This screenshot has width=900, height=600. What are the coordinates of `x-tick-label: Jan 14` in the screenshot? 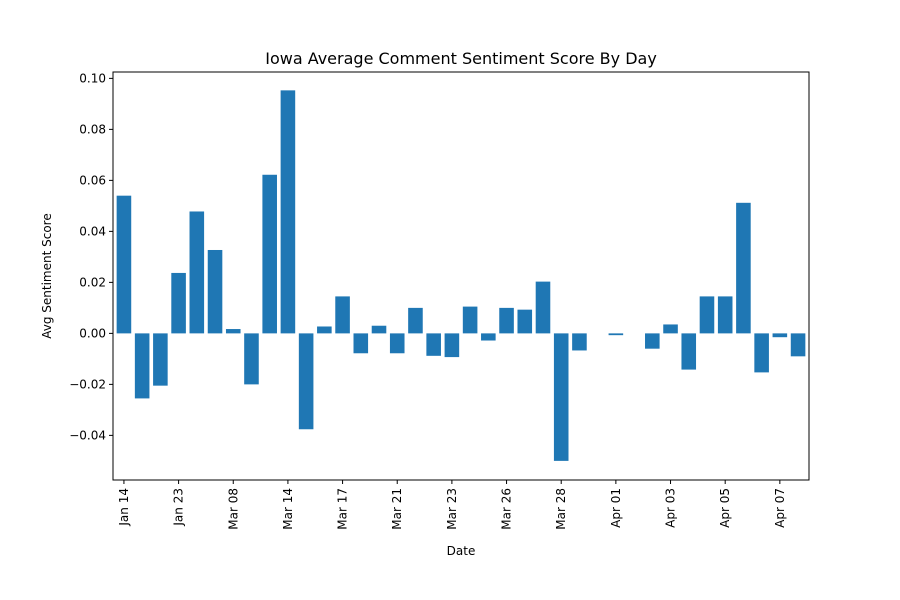 It's located at (124, 507).